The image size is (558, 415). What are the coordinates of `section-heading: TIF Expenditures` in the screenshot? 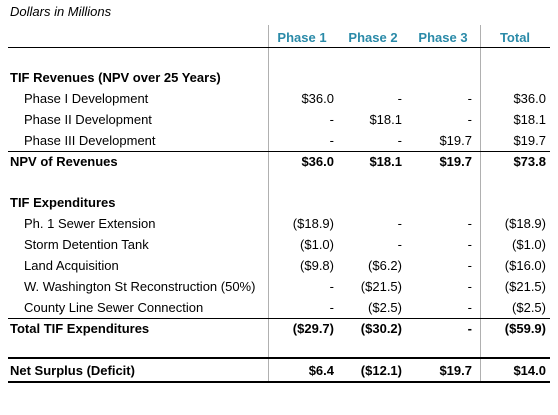 It's located at (63, 202).